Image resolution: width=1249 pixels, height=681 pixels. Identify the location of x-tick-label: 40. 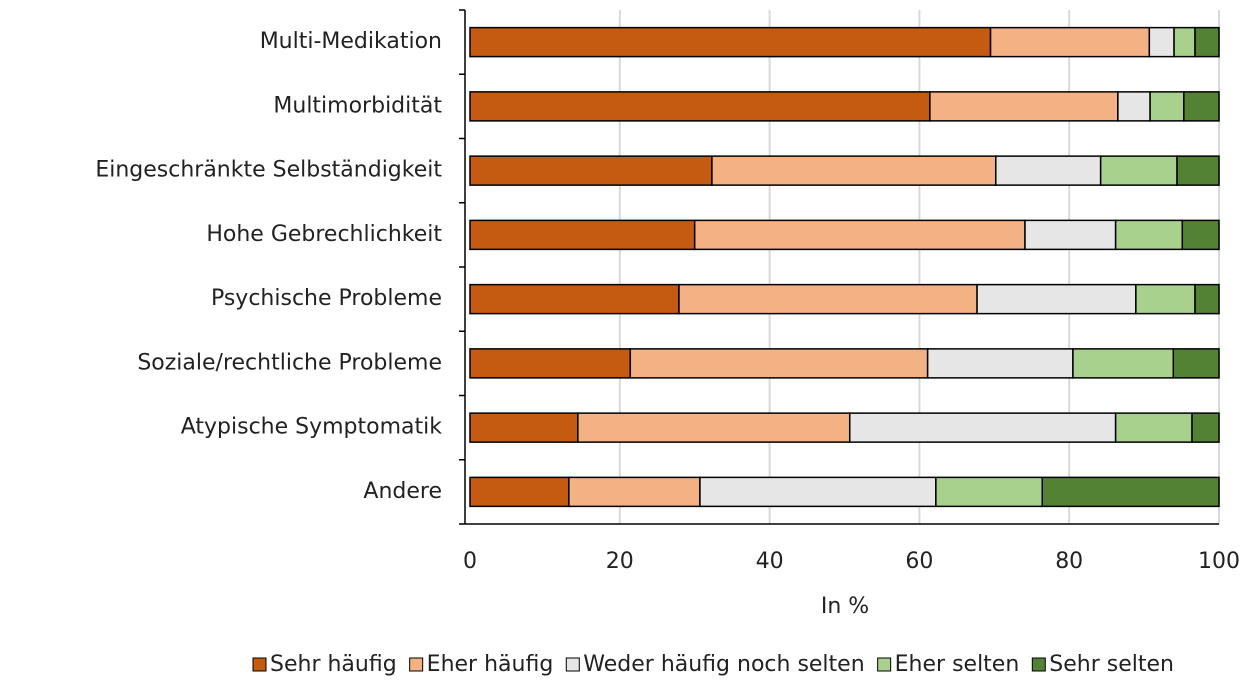
(770, 561).